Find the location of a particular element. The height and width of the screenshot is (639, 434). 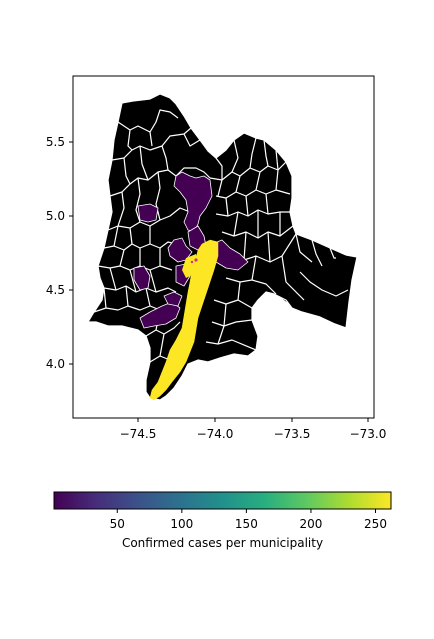

municipality-south-purple is located at coordinates (173, 299).